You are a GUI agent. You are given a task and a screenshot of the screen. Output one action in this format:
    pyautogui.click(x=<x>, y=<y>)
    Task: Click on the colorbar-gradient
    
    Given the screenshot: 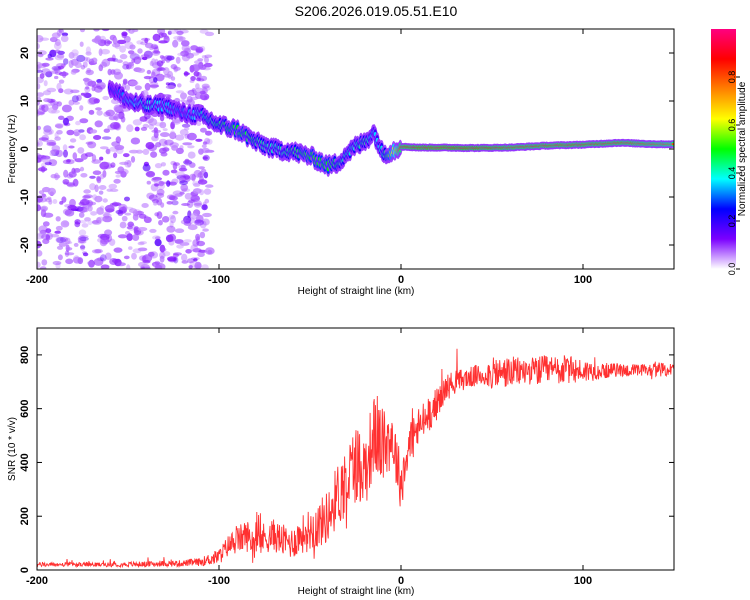 What is the action you would take?
    pyautogui.click(x=723, y=149)
    